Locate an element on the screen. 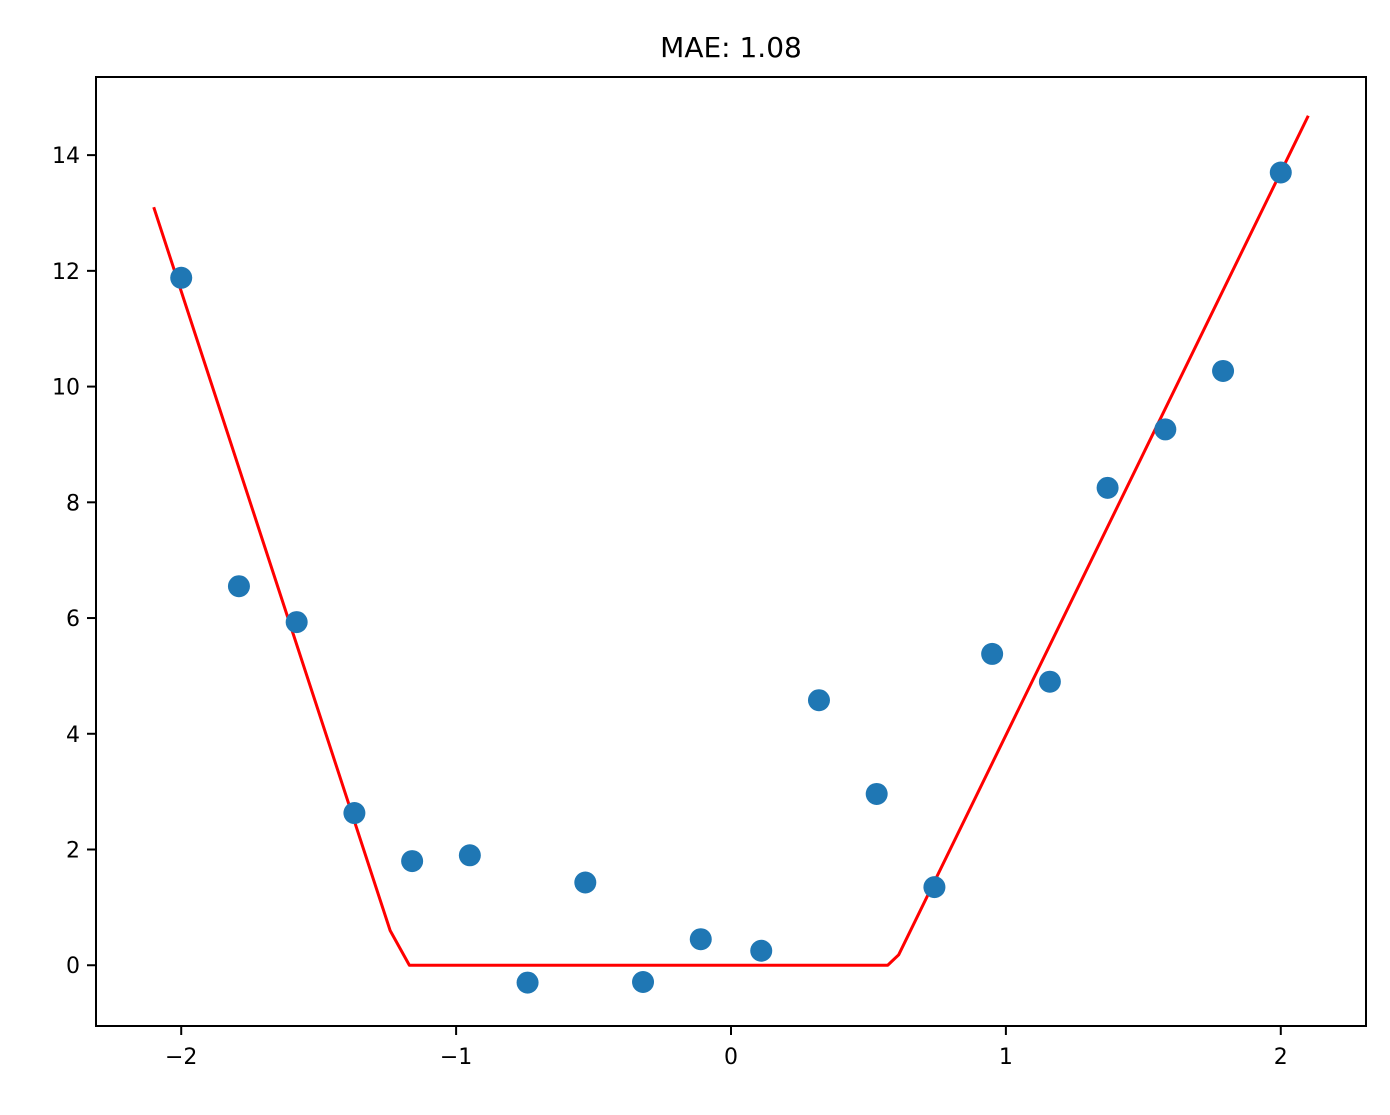  chart-title: MAE: 1.08 is located at coordinates (731, 47).